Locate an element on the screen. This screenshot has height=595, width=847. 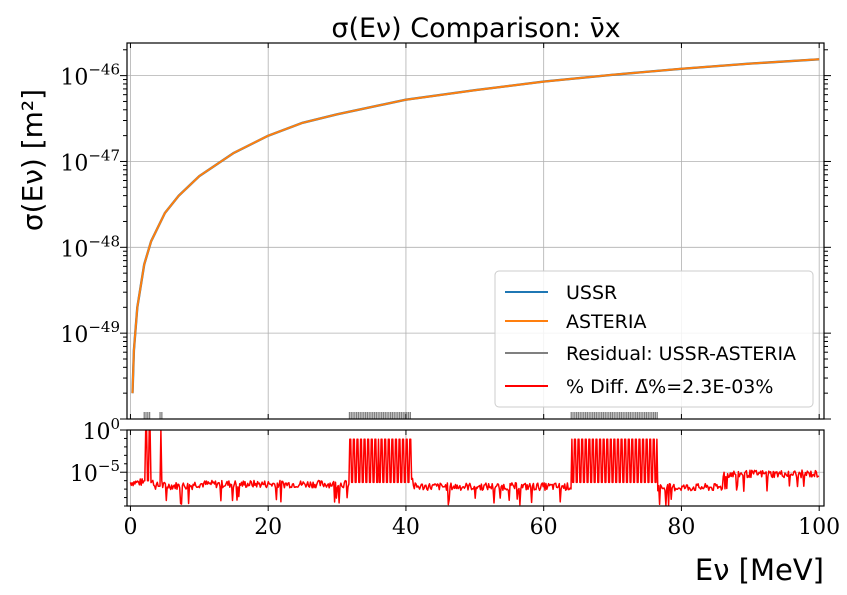
top-y-tick-label: 10−49 is located at coordinates (90, 333).